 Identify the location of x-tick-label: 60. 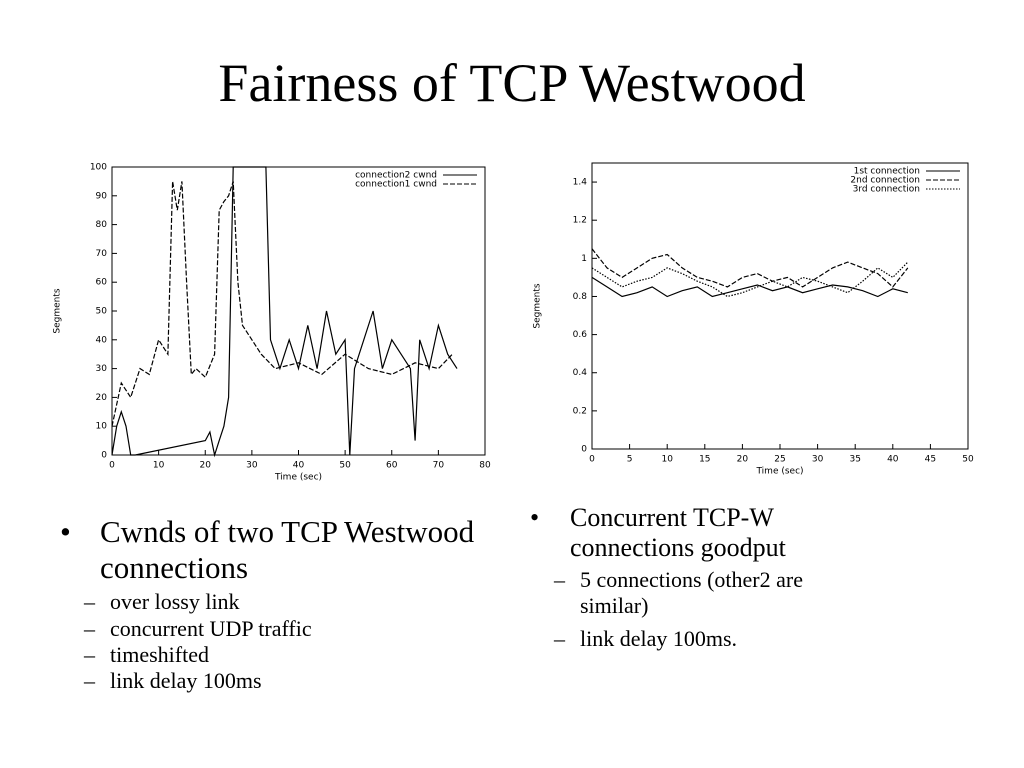
(392, 466).